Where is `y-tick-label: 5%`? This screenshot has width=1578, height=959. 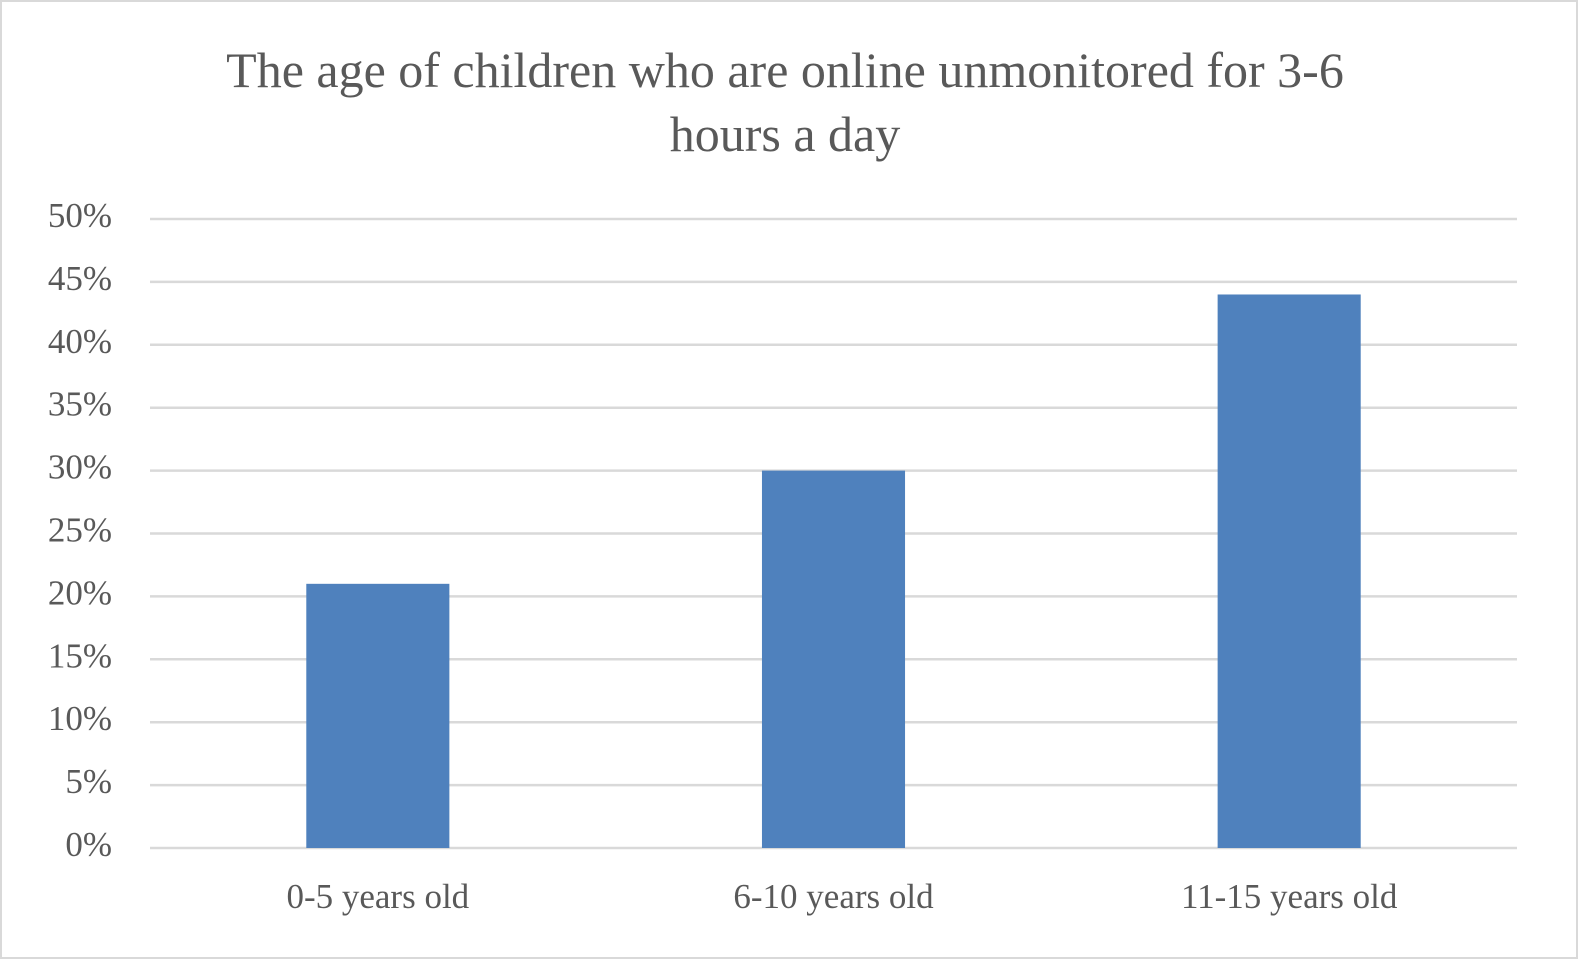 y-tick-label: 5% is located at coordinates (88, 781).